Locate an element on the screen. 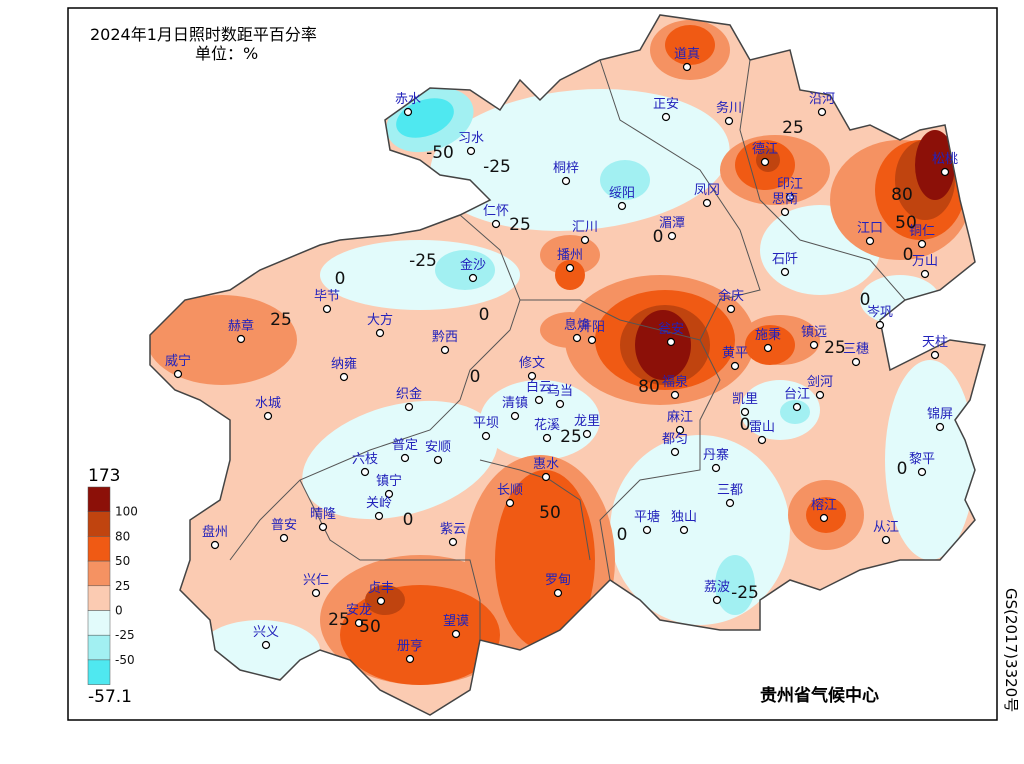 This screenshot has height=764, width=1024. station-name: 息烽 is located at coordinates (577, 325).